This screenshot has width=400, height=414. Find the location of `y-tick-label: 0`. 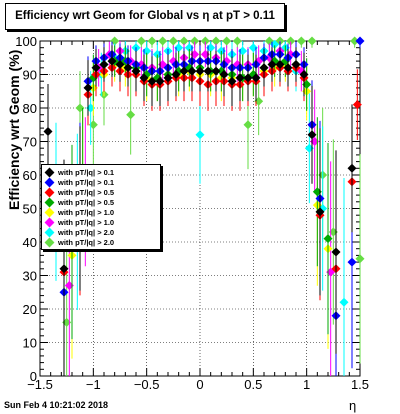

y-tick-label: 0 is located at coordinates (33, 376).